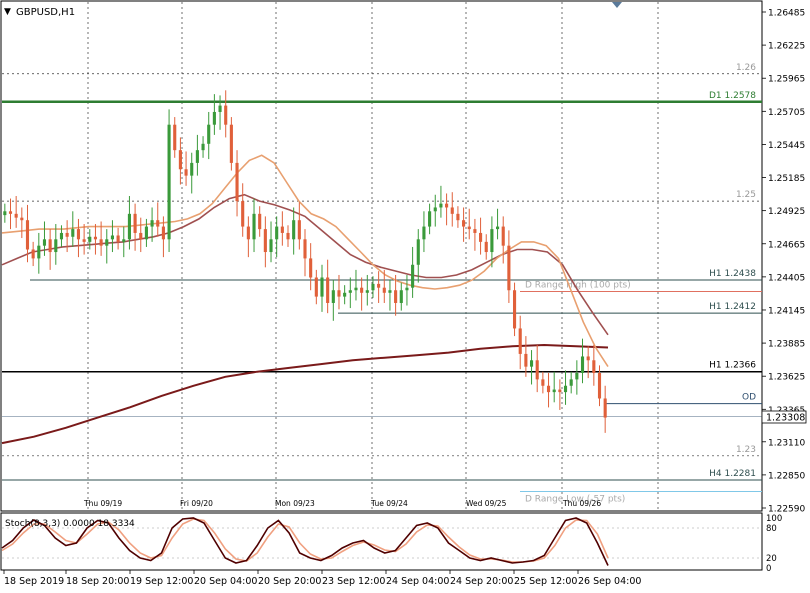 This screenshot has height=593, width=810. Describe the element at coordinates (381, 541) in the screenshot. I see `stochastic-lines` at that location.